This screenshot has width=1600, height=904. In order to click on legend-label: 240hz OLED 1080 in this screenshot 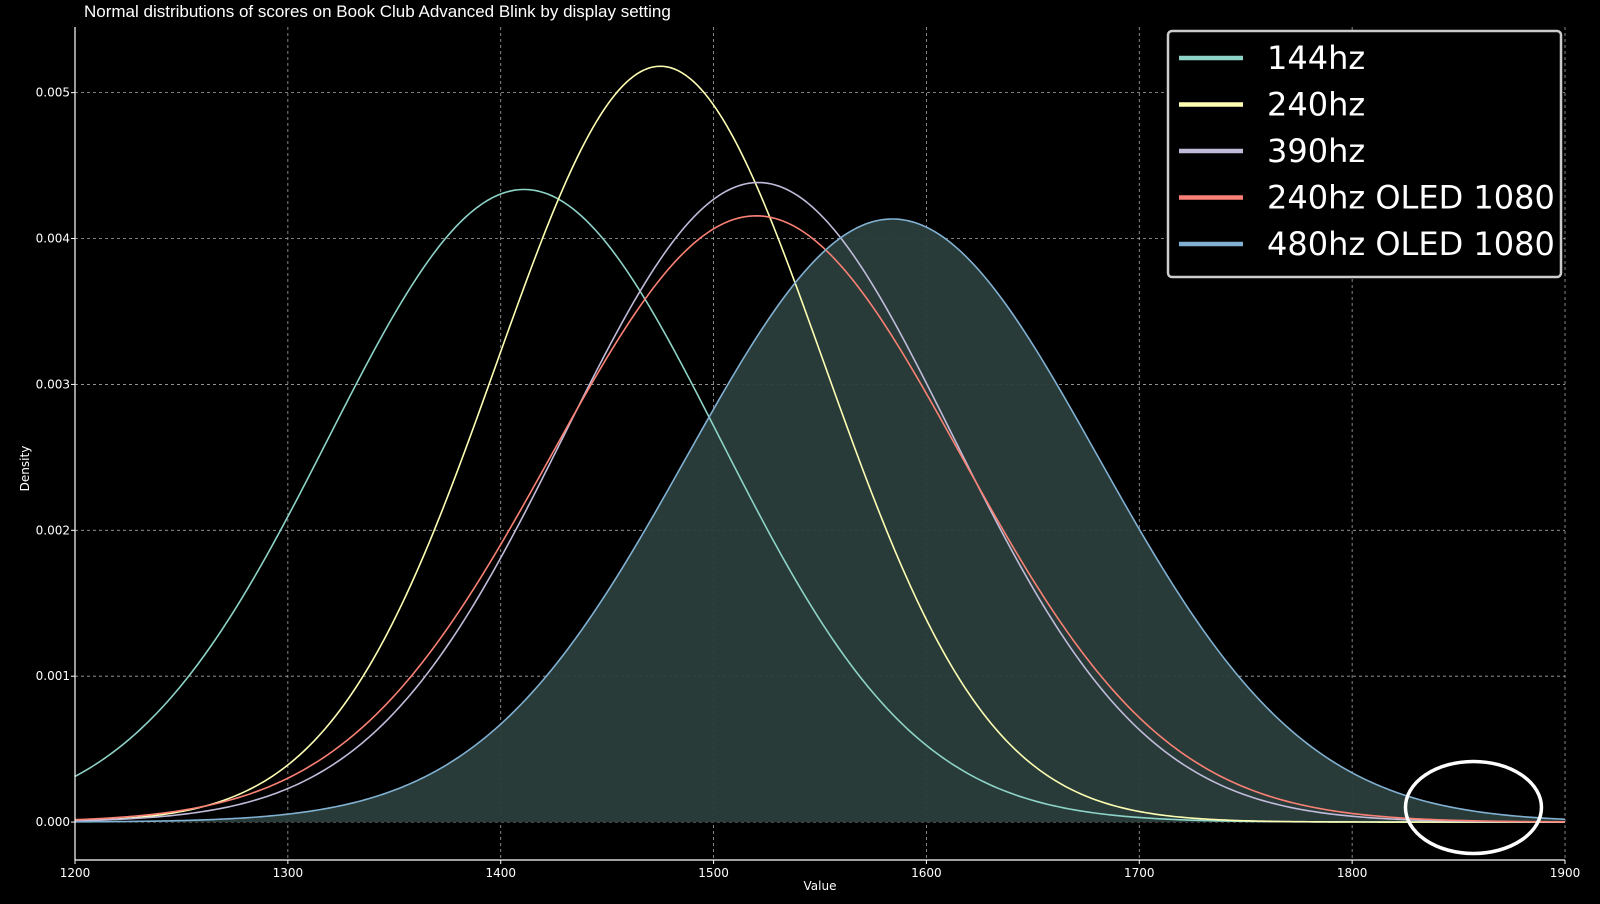, I will do `click(1411, 198)`.